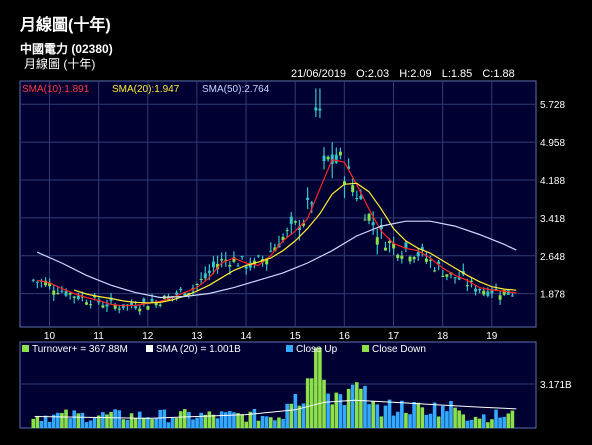 The height and width of the screenshot is (445, 592). What do you see at coordinates (552, 181) in the screenshot?
I see `y-tick-label: 4.188` at bounding box center [552, 181].